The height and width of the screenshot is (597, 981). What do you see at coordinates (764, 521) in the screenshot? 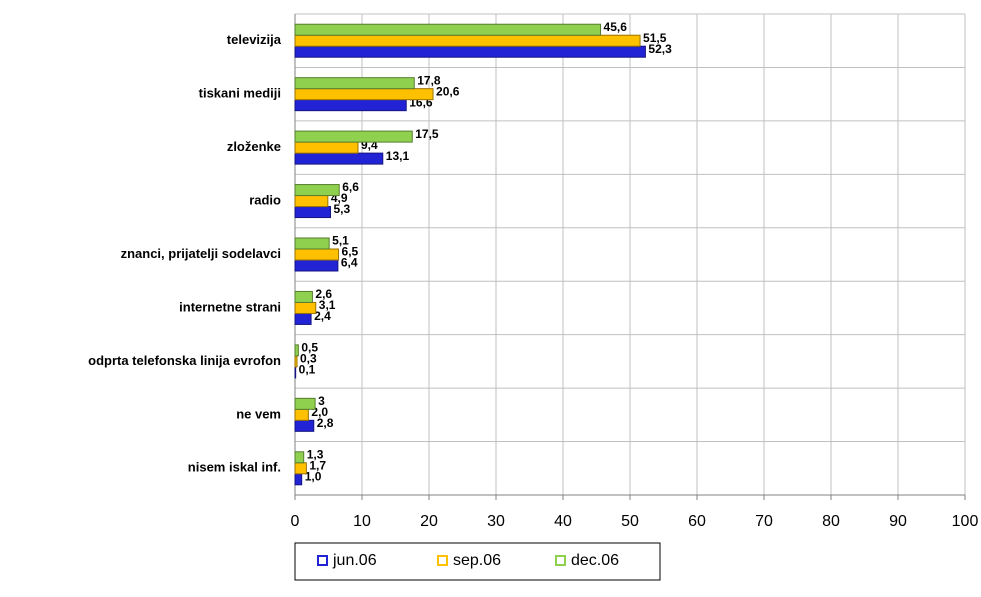
I see `x-tick-label: 70` at bounding box center [764, 521].